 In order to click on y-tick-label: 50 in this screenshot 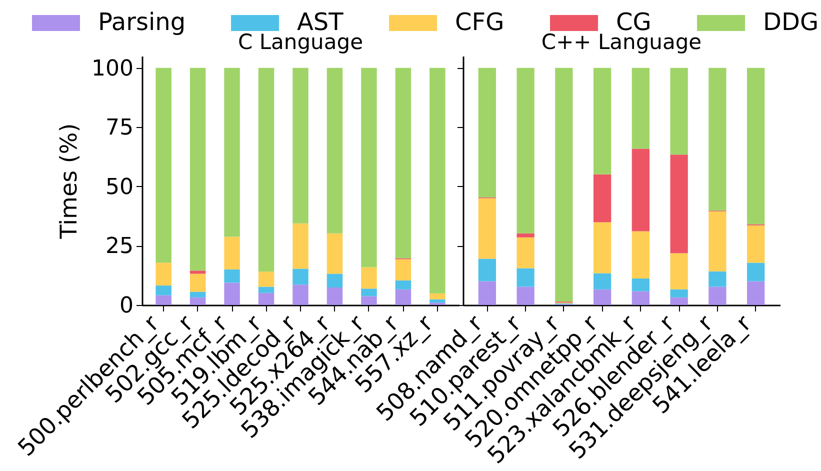, I will do `click(120, 187)`.